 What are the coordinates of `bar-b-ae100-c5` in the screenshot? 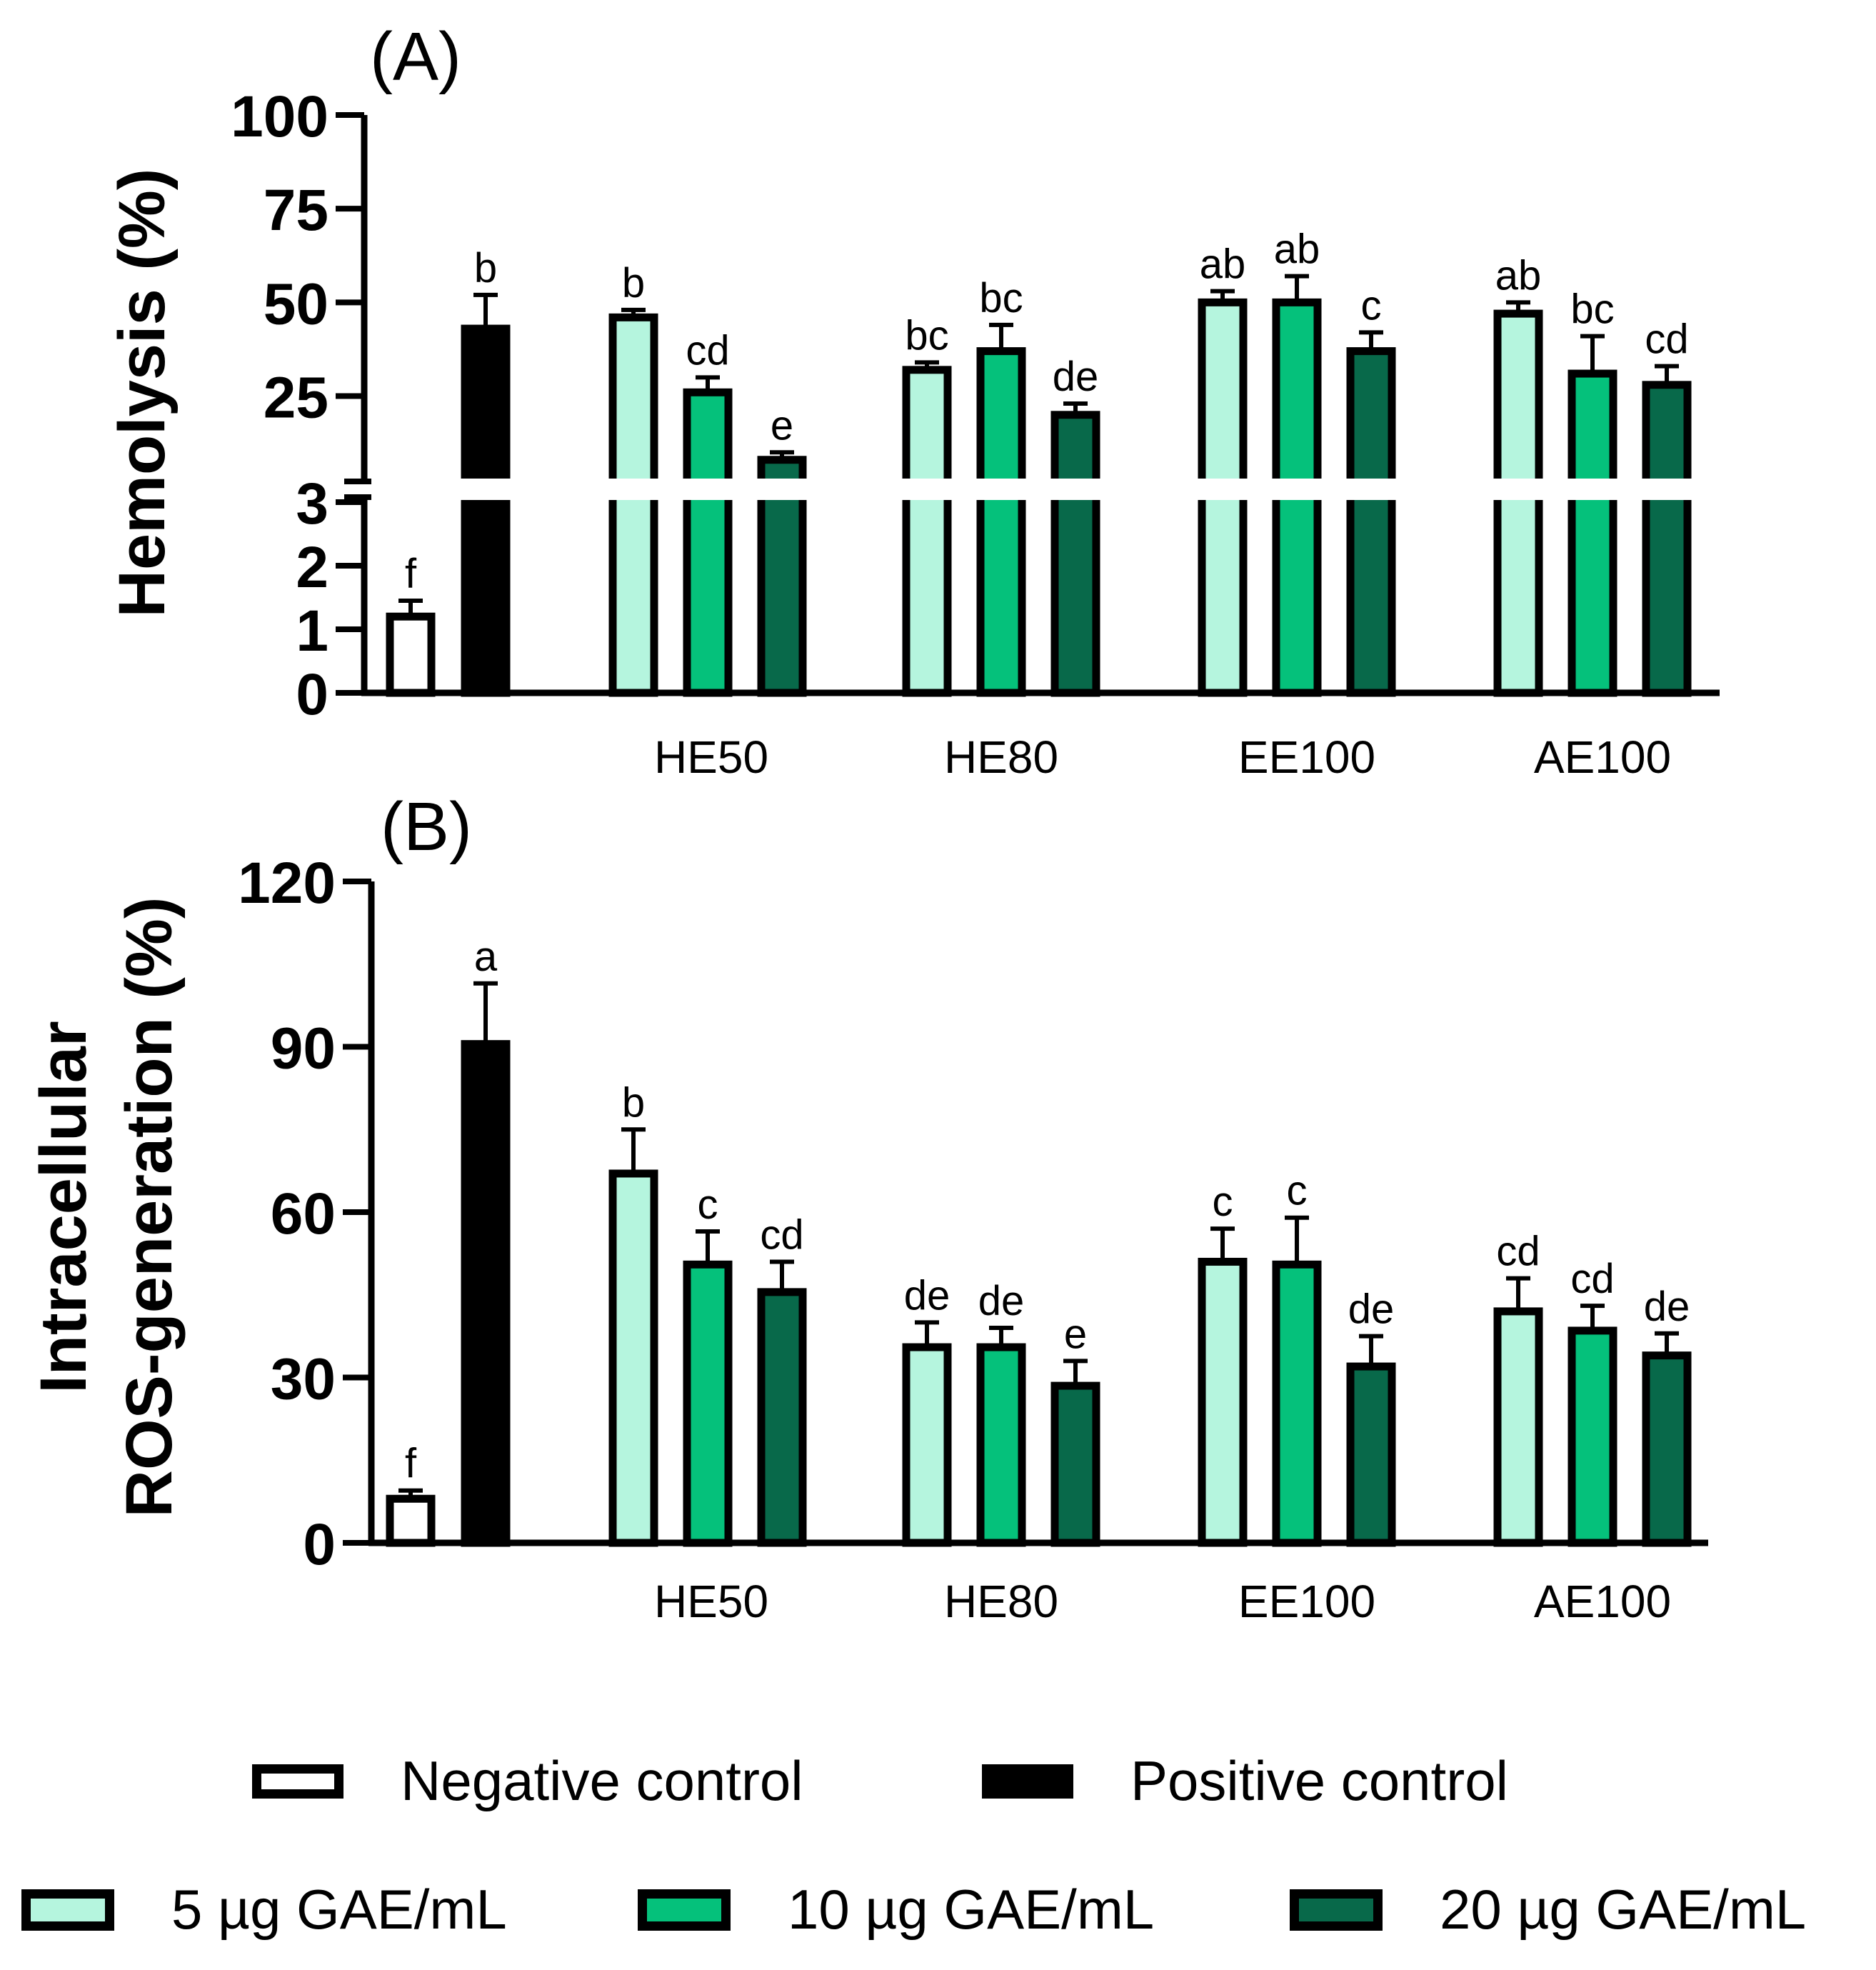 It's located at (1518, 1427).